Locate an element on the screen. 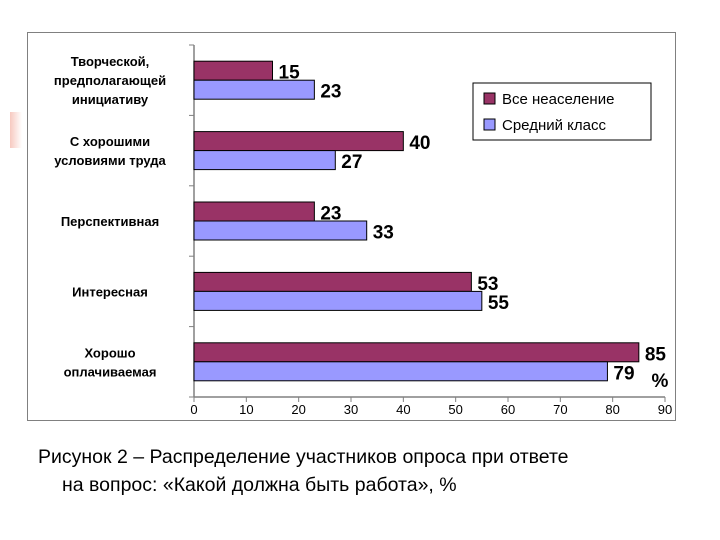 Image resolution: width=720 pixels, height=540 pixels. data-label: 33 is located at coordinates (383, 233).